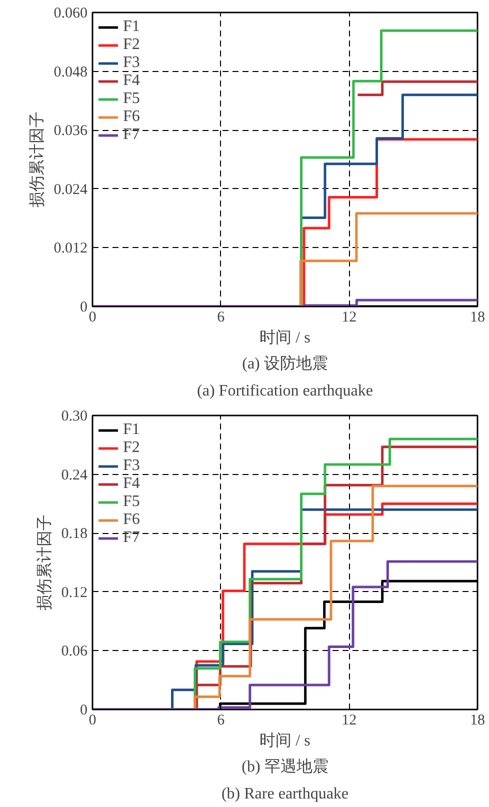 The height and width of the screenshot is (807, 489). Describe the element at coordinates (285, 363) in the screenshot. I see `text: (a) 设防地震` at that location.